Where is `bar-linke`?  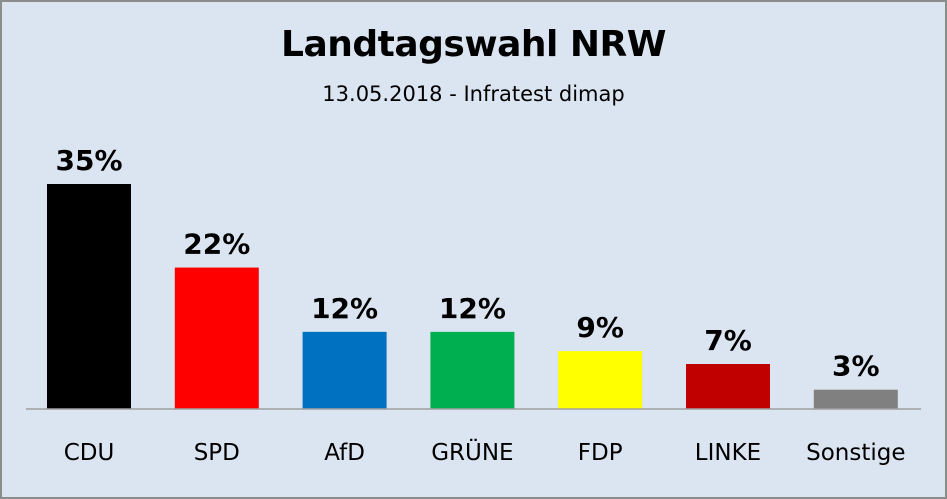 bar-linke is located at coordinates (728, 386).